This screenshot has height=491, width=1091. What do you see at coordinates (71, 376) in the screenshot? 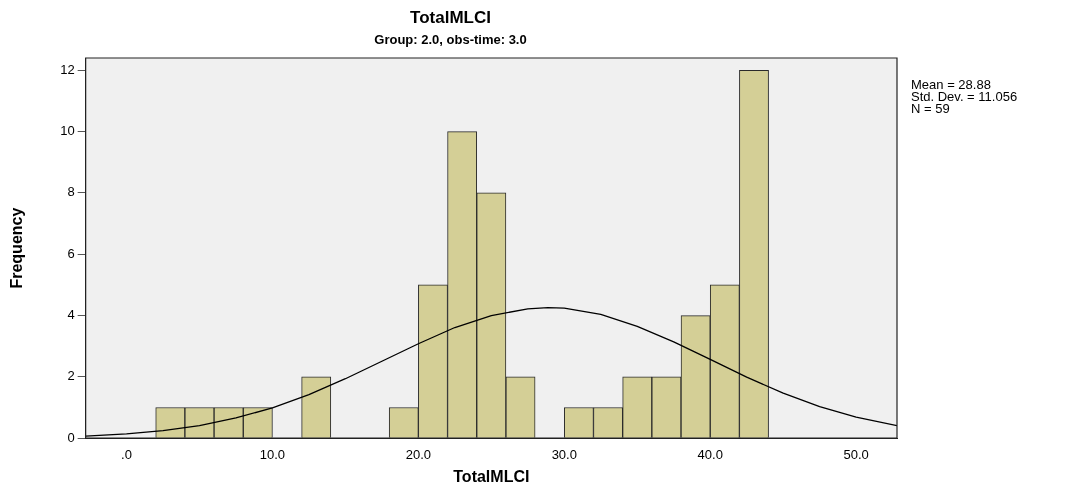
I see `y-tick-label: 2` at bounding box center [71, 376].